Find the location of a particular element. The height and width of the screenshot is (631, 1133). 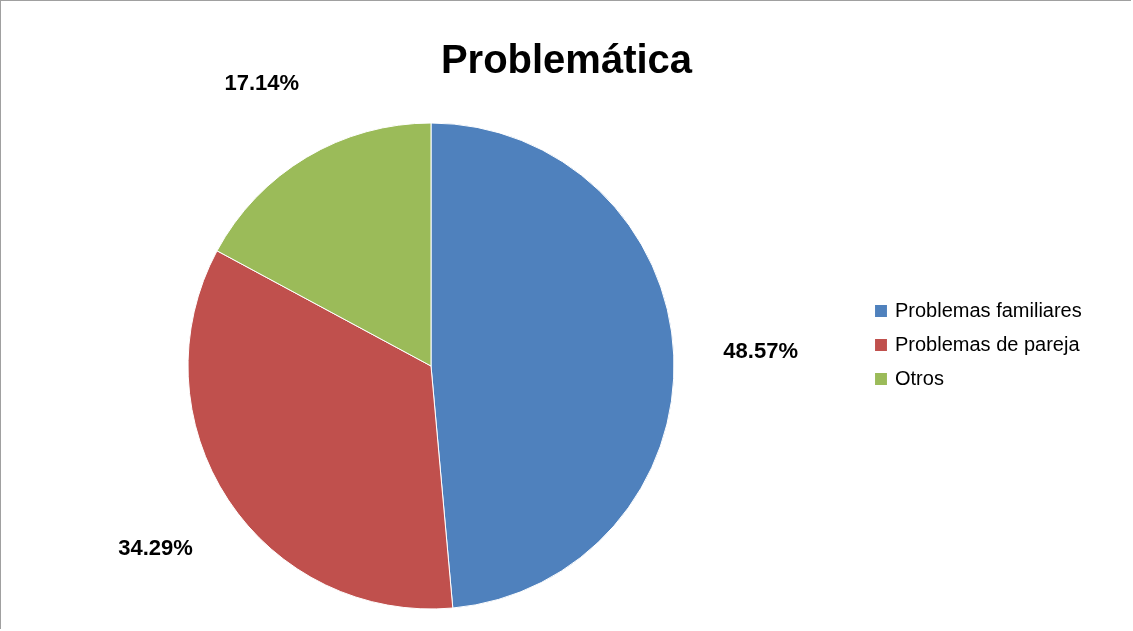

data-label: 34.29% is located at coordinates (155, 547).